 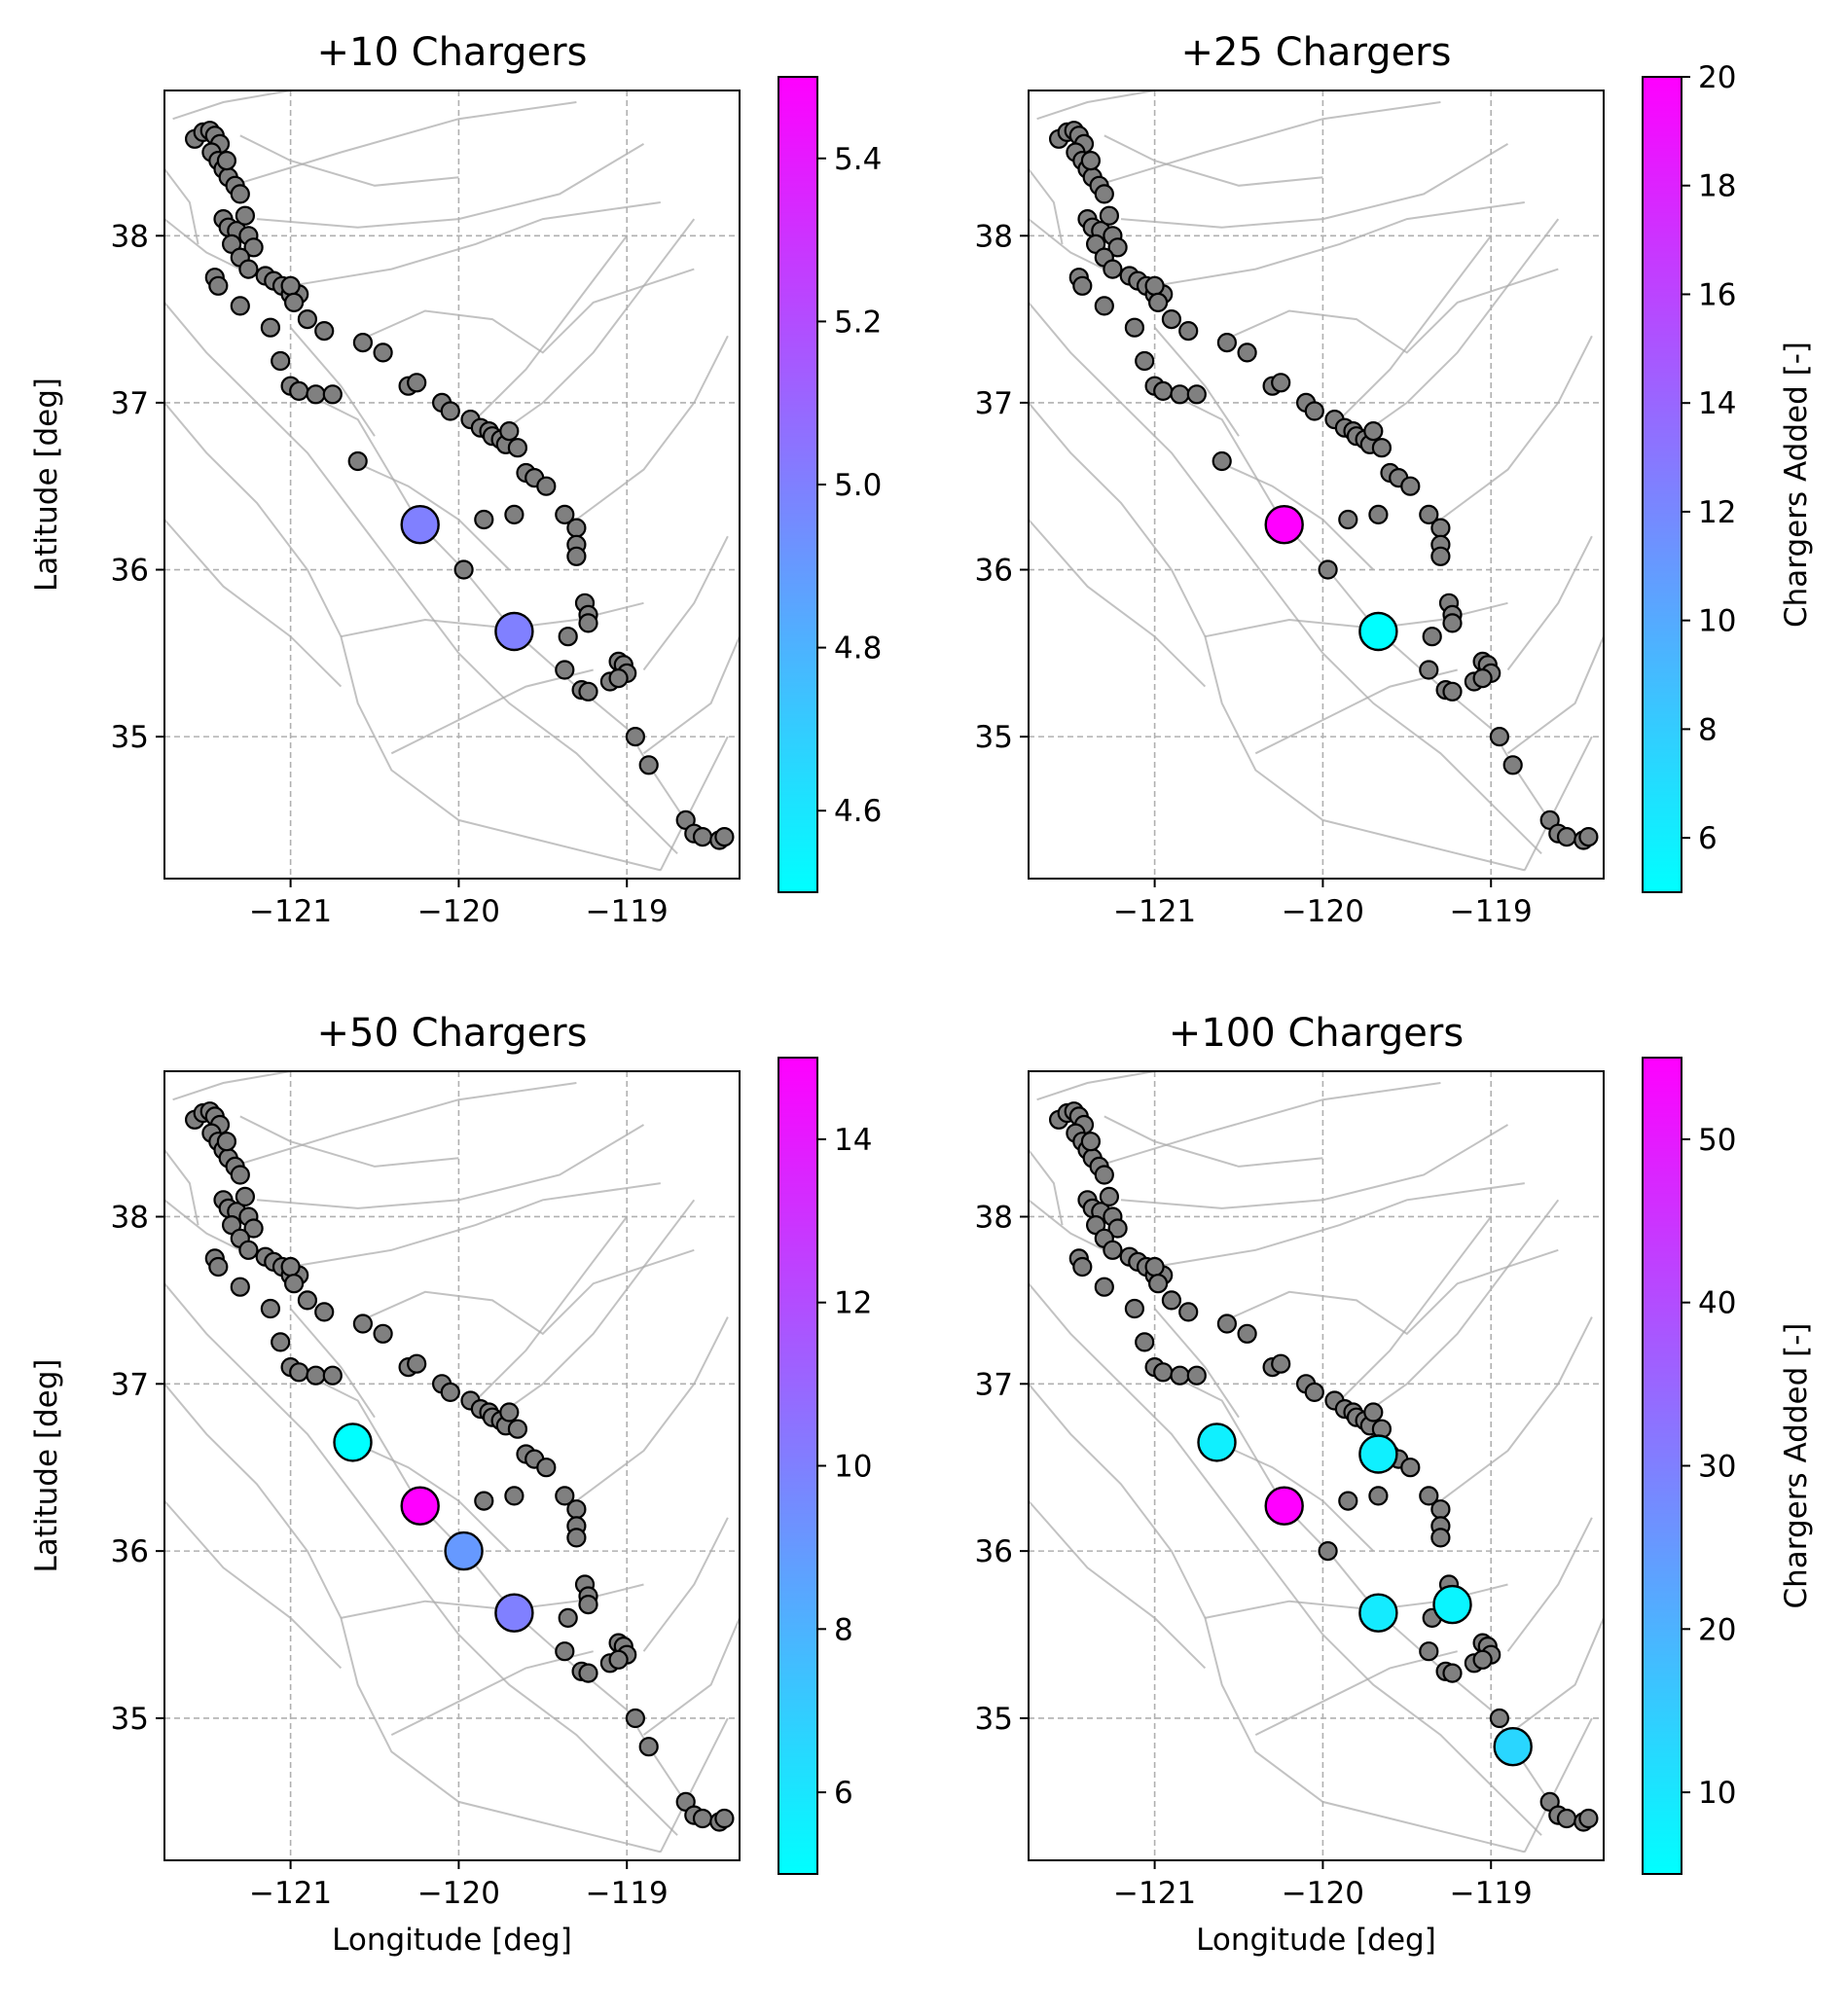 I want to click on colorbar: 6 8 10 12 14, so click(x=825, y=1466).